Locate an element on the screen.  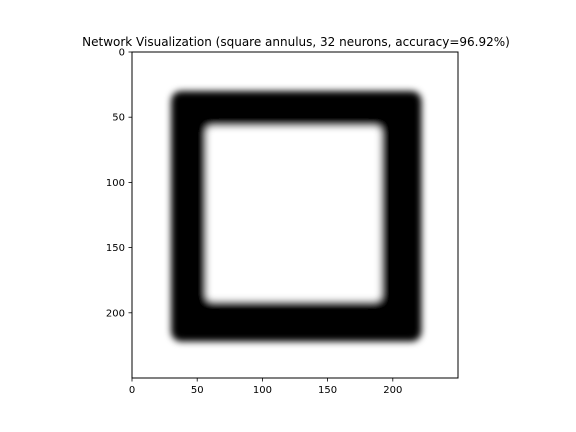
x-axis: 0 50 100 150 200 is located at coordinates (265, 387).